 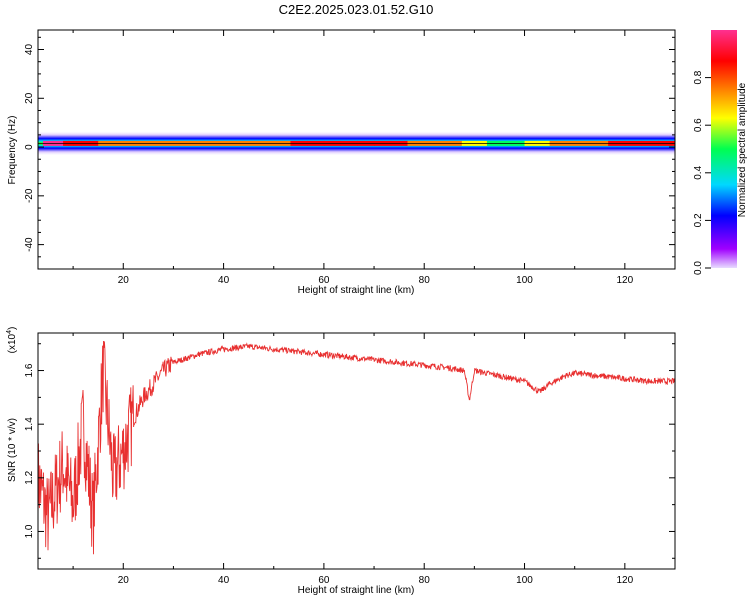 I want to click on snr-multiplier-close: ), so click(x=12, y=328).